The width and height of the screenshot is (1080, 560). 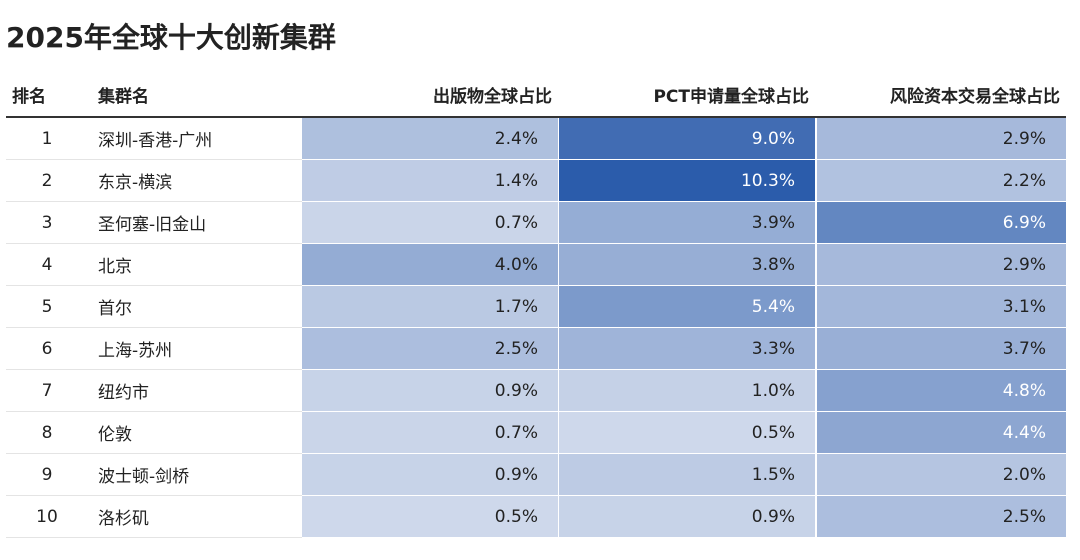 What do you see at coordinates (687, 307) in the screenshot?
I see `heat-cell: 5.4%` at bounding box center [687, 307].